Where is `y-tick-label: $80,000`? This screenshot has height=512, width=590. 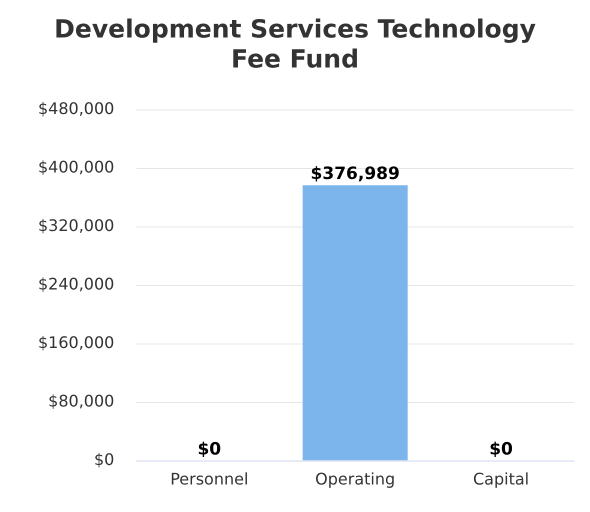 y-tick-label: $80,000 is located at coordinates (81, 400).